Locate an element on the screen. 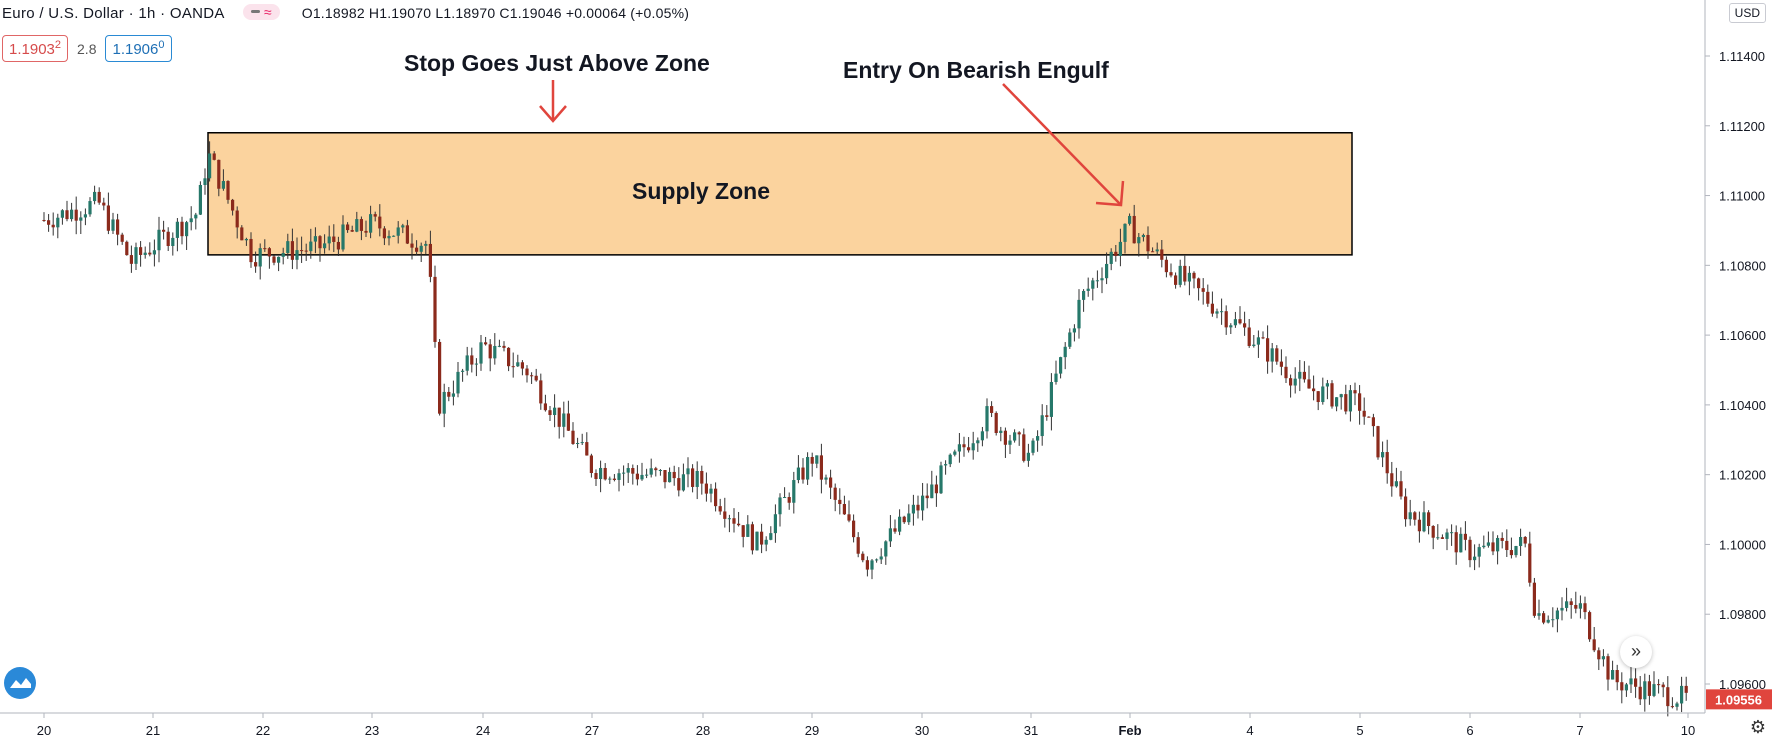 The height and width of the screenshot is (742, 1774). currency-button: USD is located at coordinates (1747, 13).